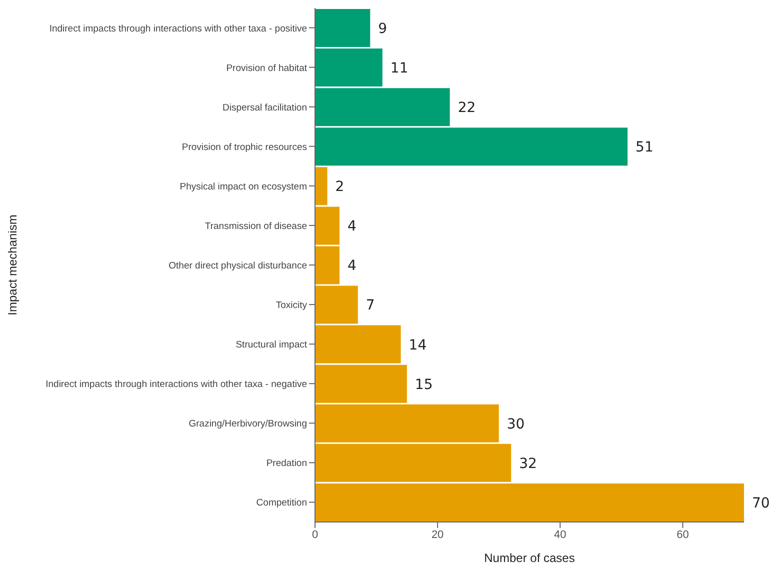 The height and width of the screenshot is (579, 782). Describe the element at coordinates (286, 464) in the screenshot. I see `y-tick-label: Predation` at that location.